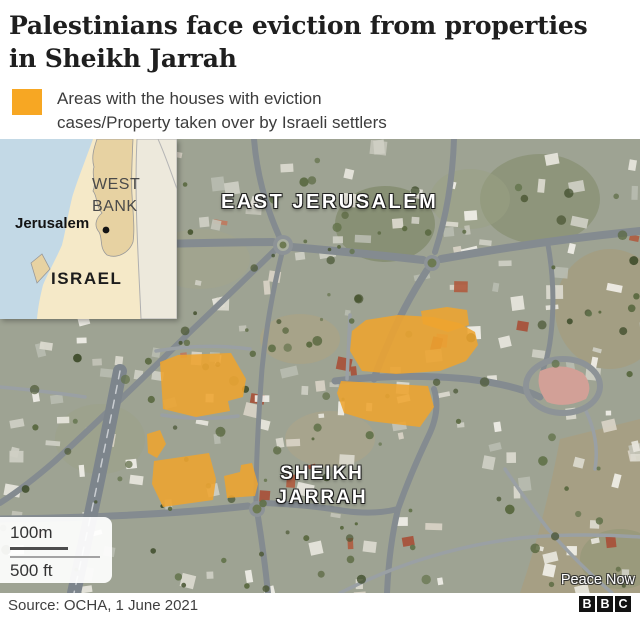 The height and width of the screenshot is (620, 640). What do you see at coordinates (31, 570) in the screenshot?
I see `scale-imperial: 500 ft` at bounding box center [31, 570].